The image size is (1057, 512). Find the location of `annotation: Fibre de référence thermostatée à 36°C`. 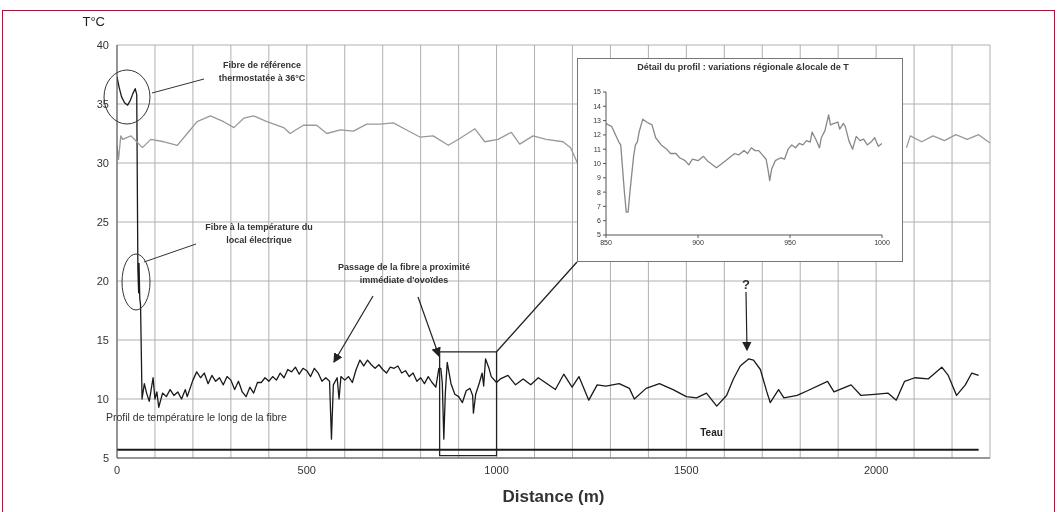

annotation: Fibre de référence thermostatée à 36°C is located at coordinates (262, 72).